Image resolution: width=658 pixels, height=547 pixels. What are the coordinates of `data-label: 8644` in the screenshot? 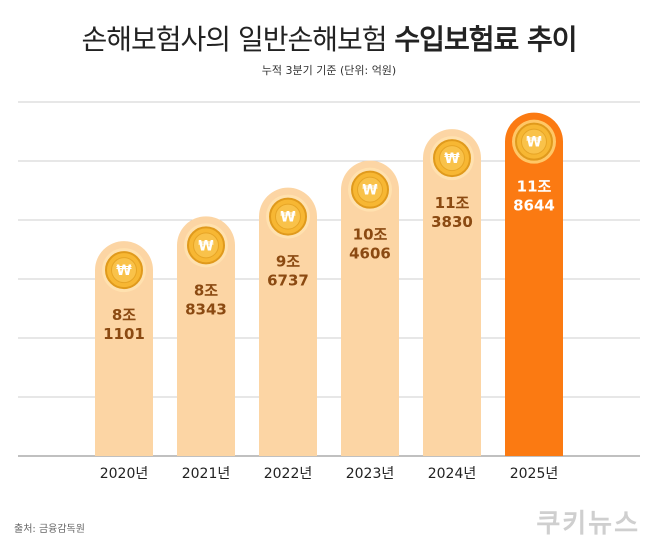 It's located at (534, 206).